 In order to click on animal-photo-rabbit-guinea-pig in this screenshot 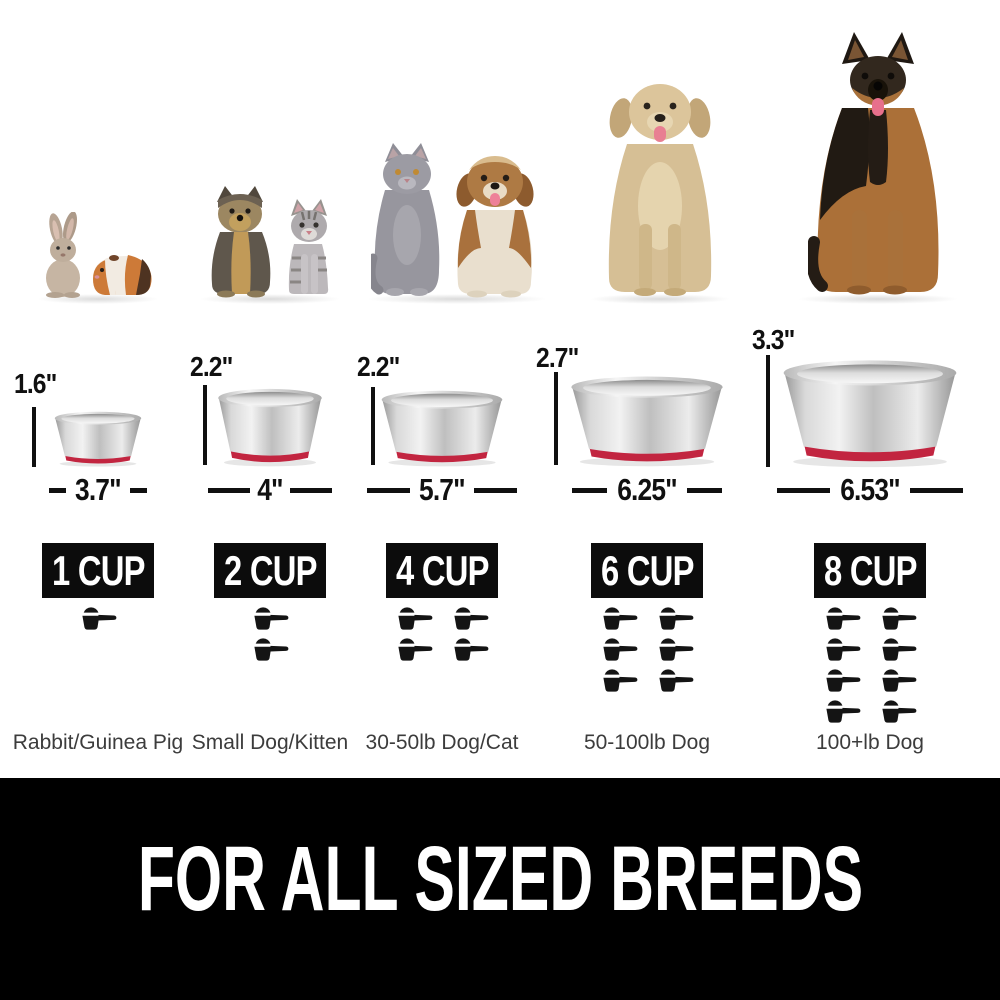, I will do `click(98, 255)`.